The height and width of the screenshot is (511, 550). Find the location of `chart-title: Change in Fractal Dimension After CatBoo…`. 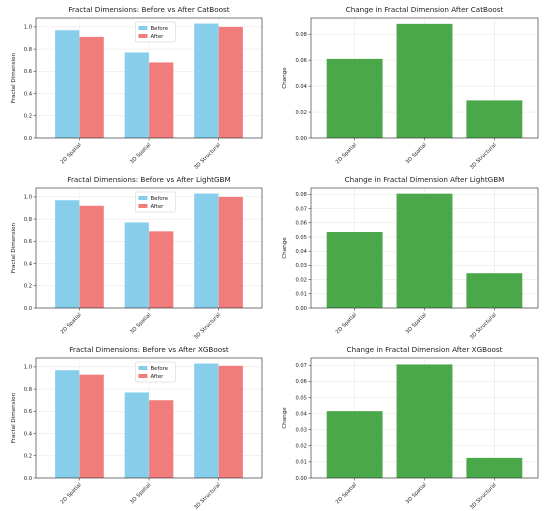

chart-title: Change in Fractal Dimension After CatBoo… is located at coordinates (425, 9).